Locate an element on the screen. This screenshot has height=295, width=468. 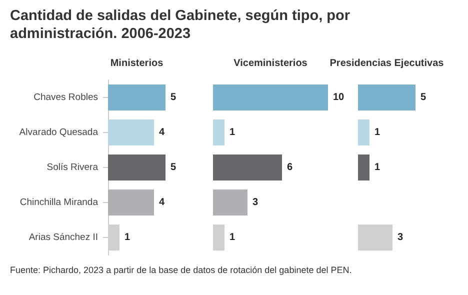
data-label: 6 is located at coordinates (290, 167).